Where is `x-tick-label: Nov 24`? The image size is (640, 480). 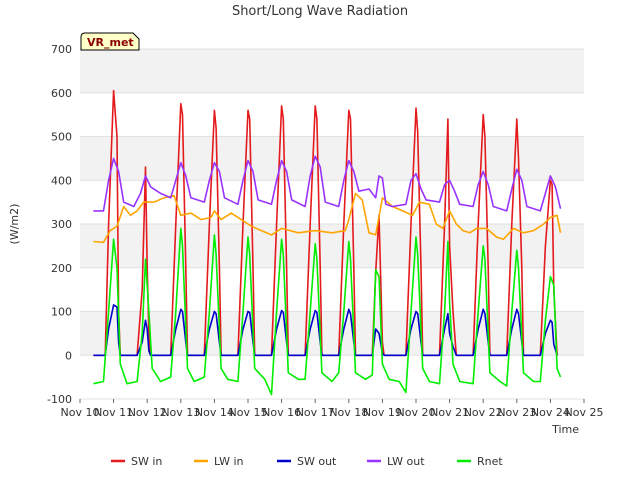 x-tick-label: Nov 24 is located at coordinates (550, 412).